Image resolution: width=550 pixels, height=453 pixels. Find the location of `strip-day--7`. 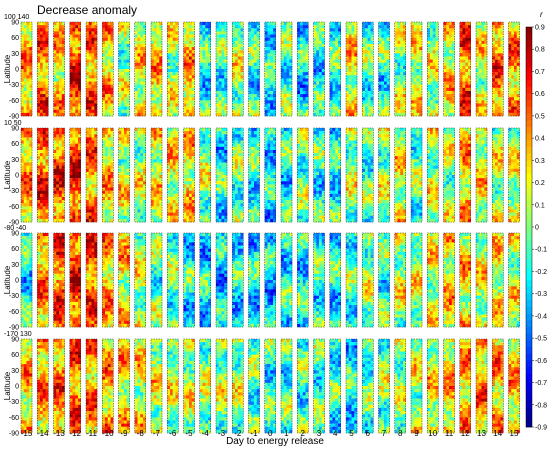

strip-day--7 is located at coordinates (156, 175).